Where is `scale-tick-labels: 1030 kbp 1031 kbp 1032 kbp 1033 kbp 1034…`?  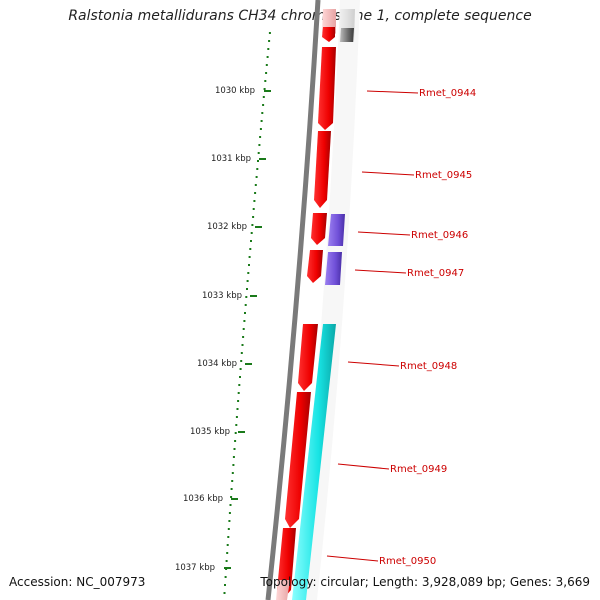
scale-tick-labels: 1030 kbp 1031 kbp 1032 kbp 1033 kbp 1034… is located at coordinates (215, 329).